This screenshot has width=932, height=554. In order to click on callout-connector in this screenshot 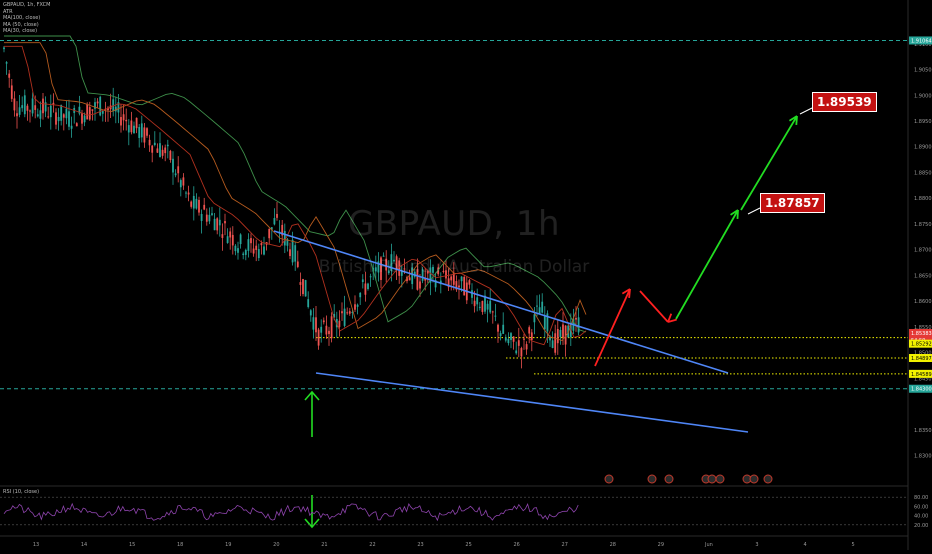, I will do `click(754, 211)`.